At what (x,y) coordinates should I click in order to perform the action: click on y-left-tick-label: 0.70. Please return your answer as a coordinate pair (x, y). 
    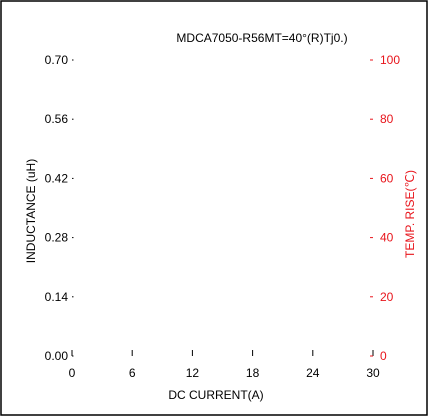
    Looking at the image, I should click on (57, 60).